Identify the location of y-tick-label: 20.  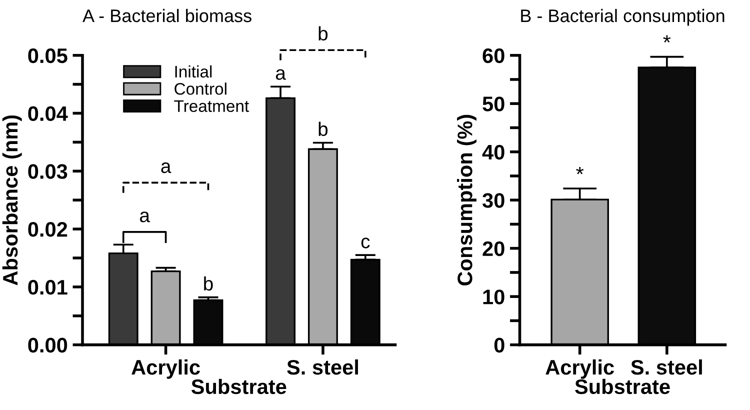
(493, 248).